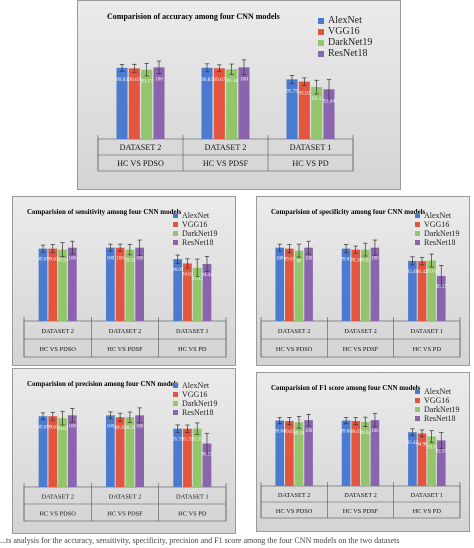  Describe the element at coordinates (299, 262) in the screenshot. I see `data-label: 99` at that location.